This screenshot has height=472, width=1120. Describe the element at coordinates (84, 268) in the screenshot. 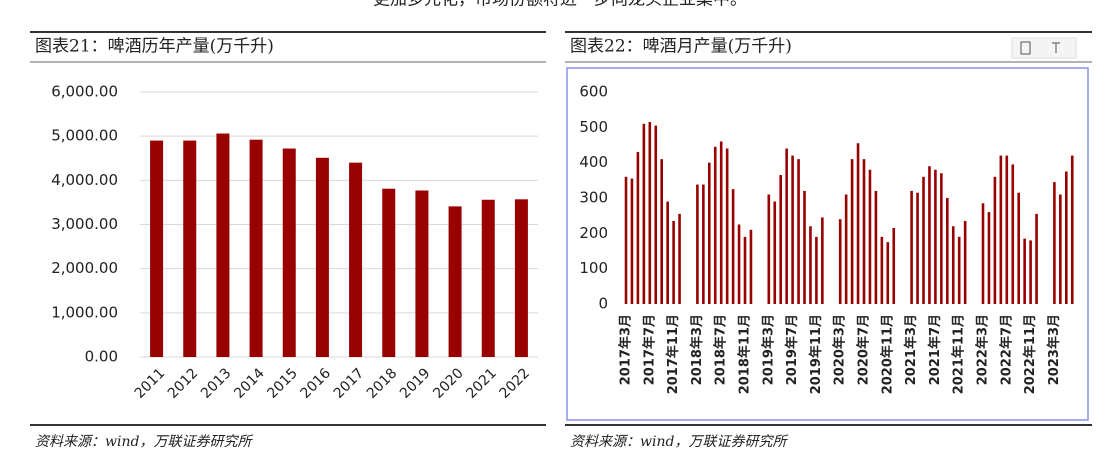

I see `y-tick-label: 2,000.00` at that location.